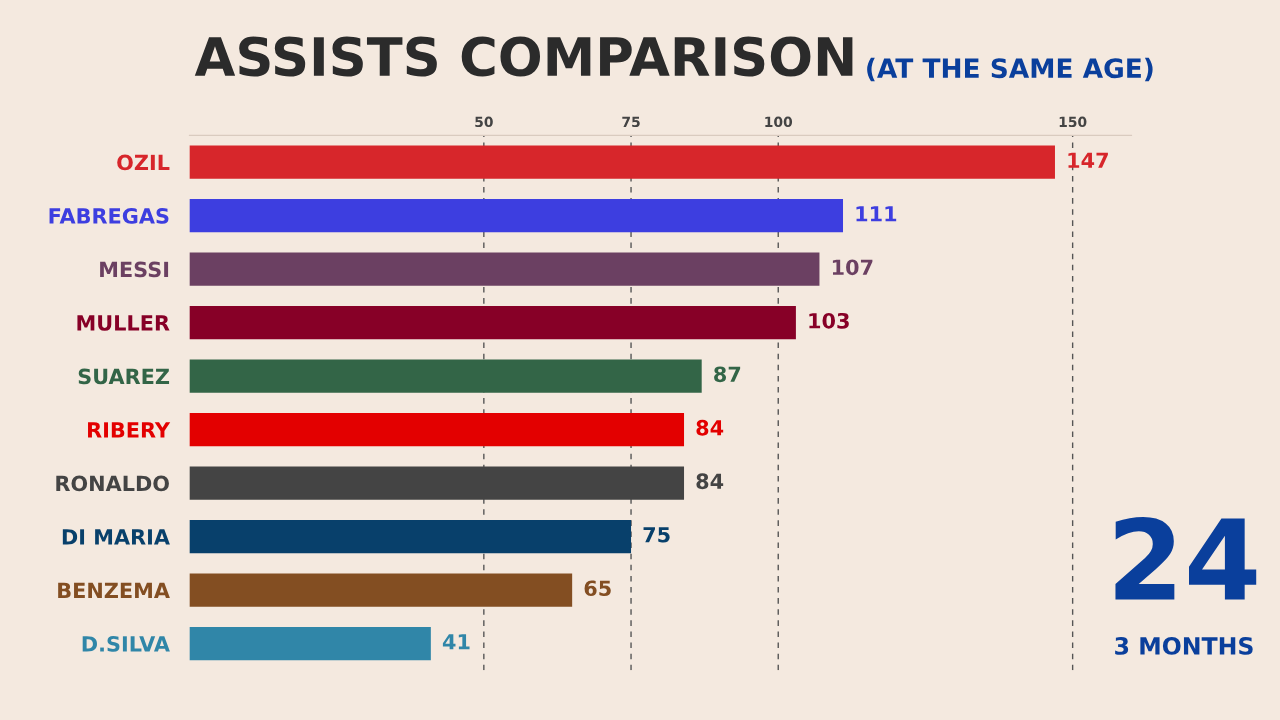 Image resolution: width=1280 pixels, height=720 pixels. I want to click on data-label: 111, so click(876, 214).